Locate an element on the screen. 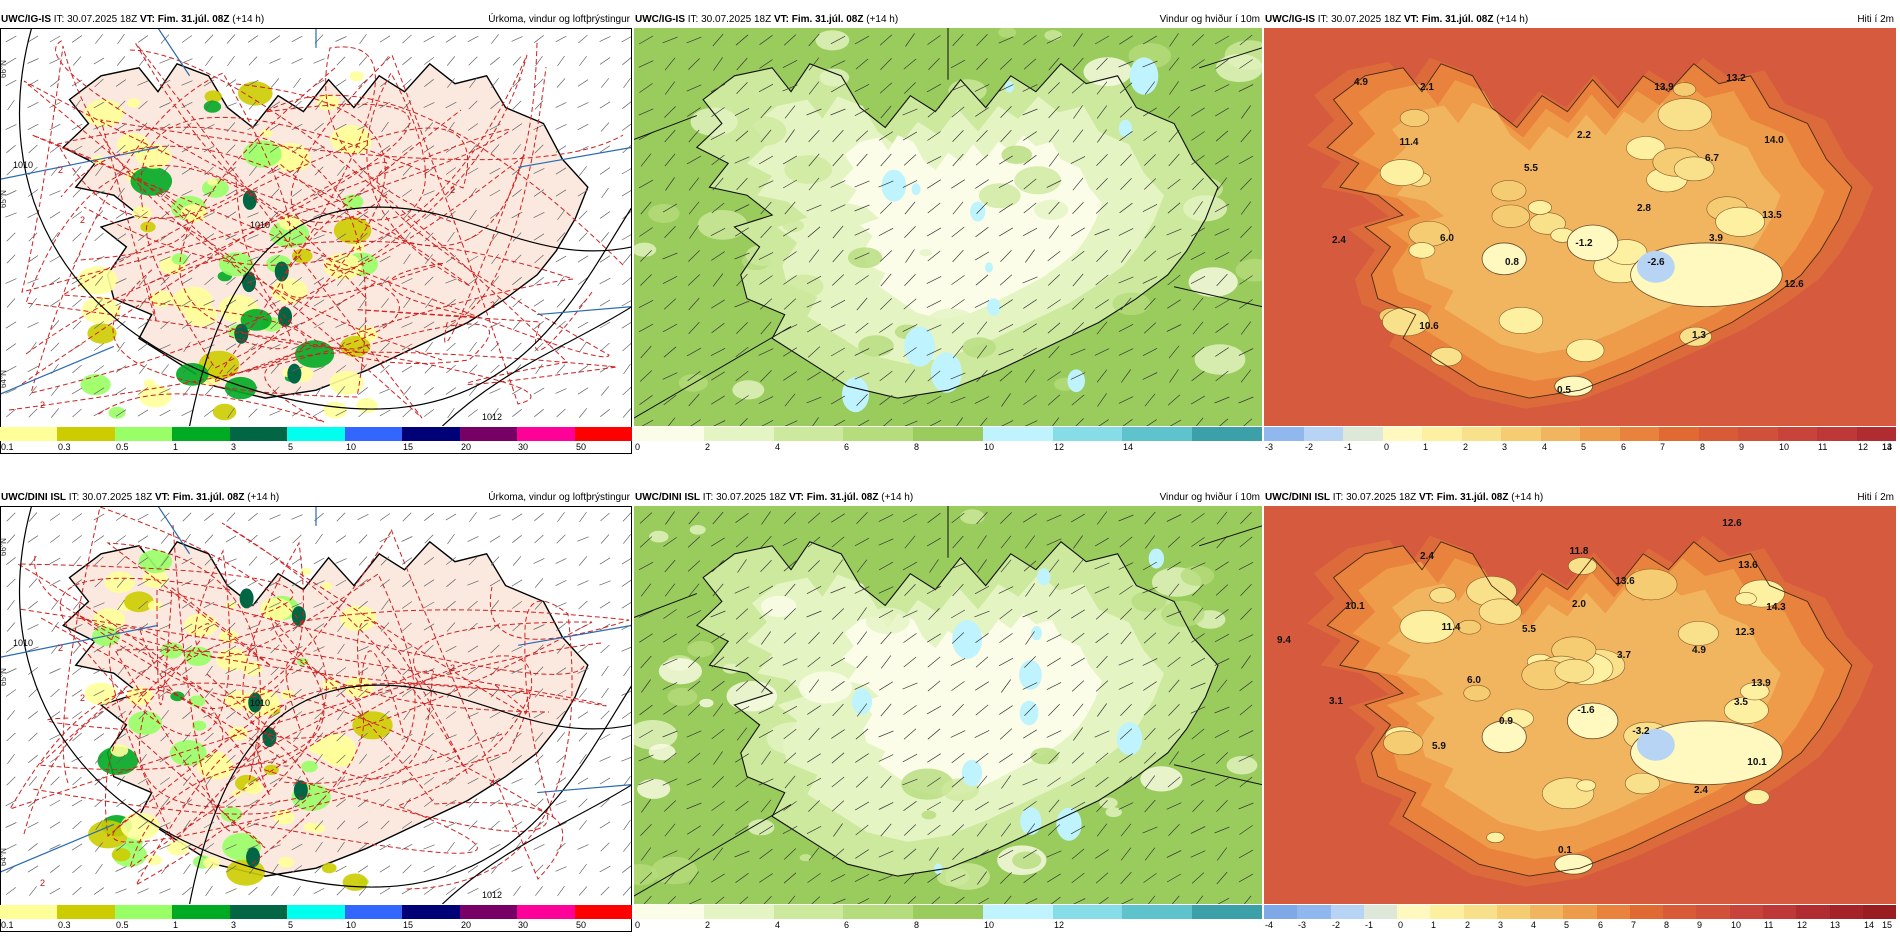 The height and width of the screenshot is (950, 1900). colorbar-tick-label: 15 is located at coordinates (408, 925).